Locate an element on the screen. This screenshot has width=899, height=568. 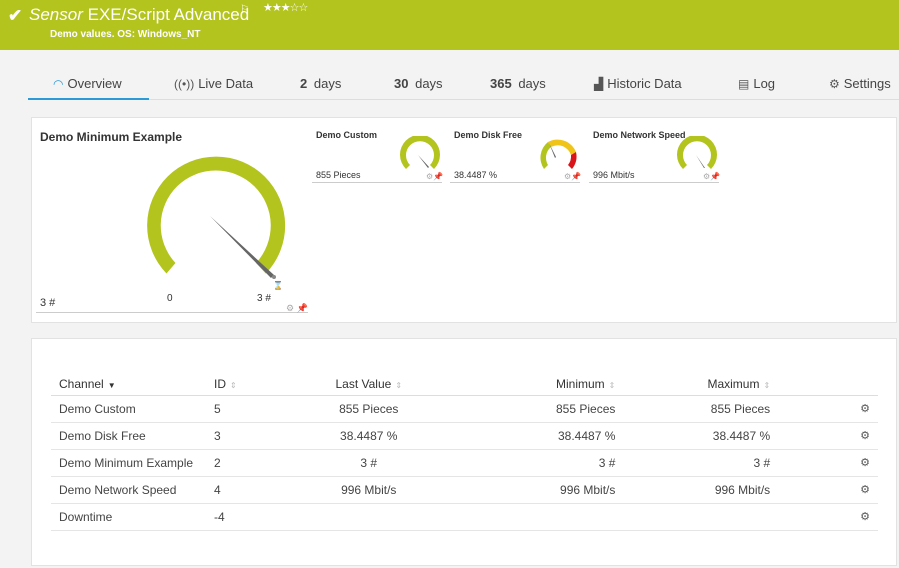
tab-settings: ⚙ Settings is located at coordinates (860, 83).